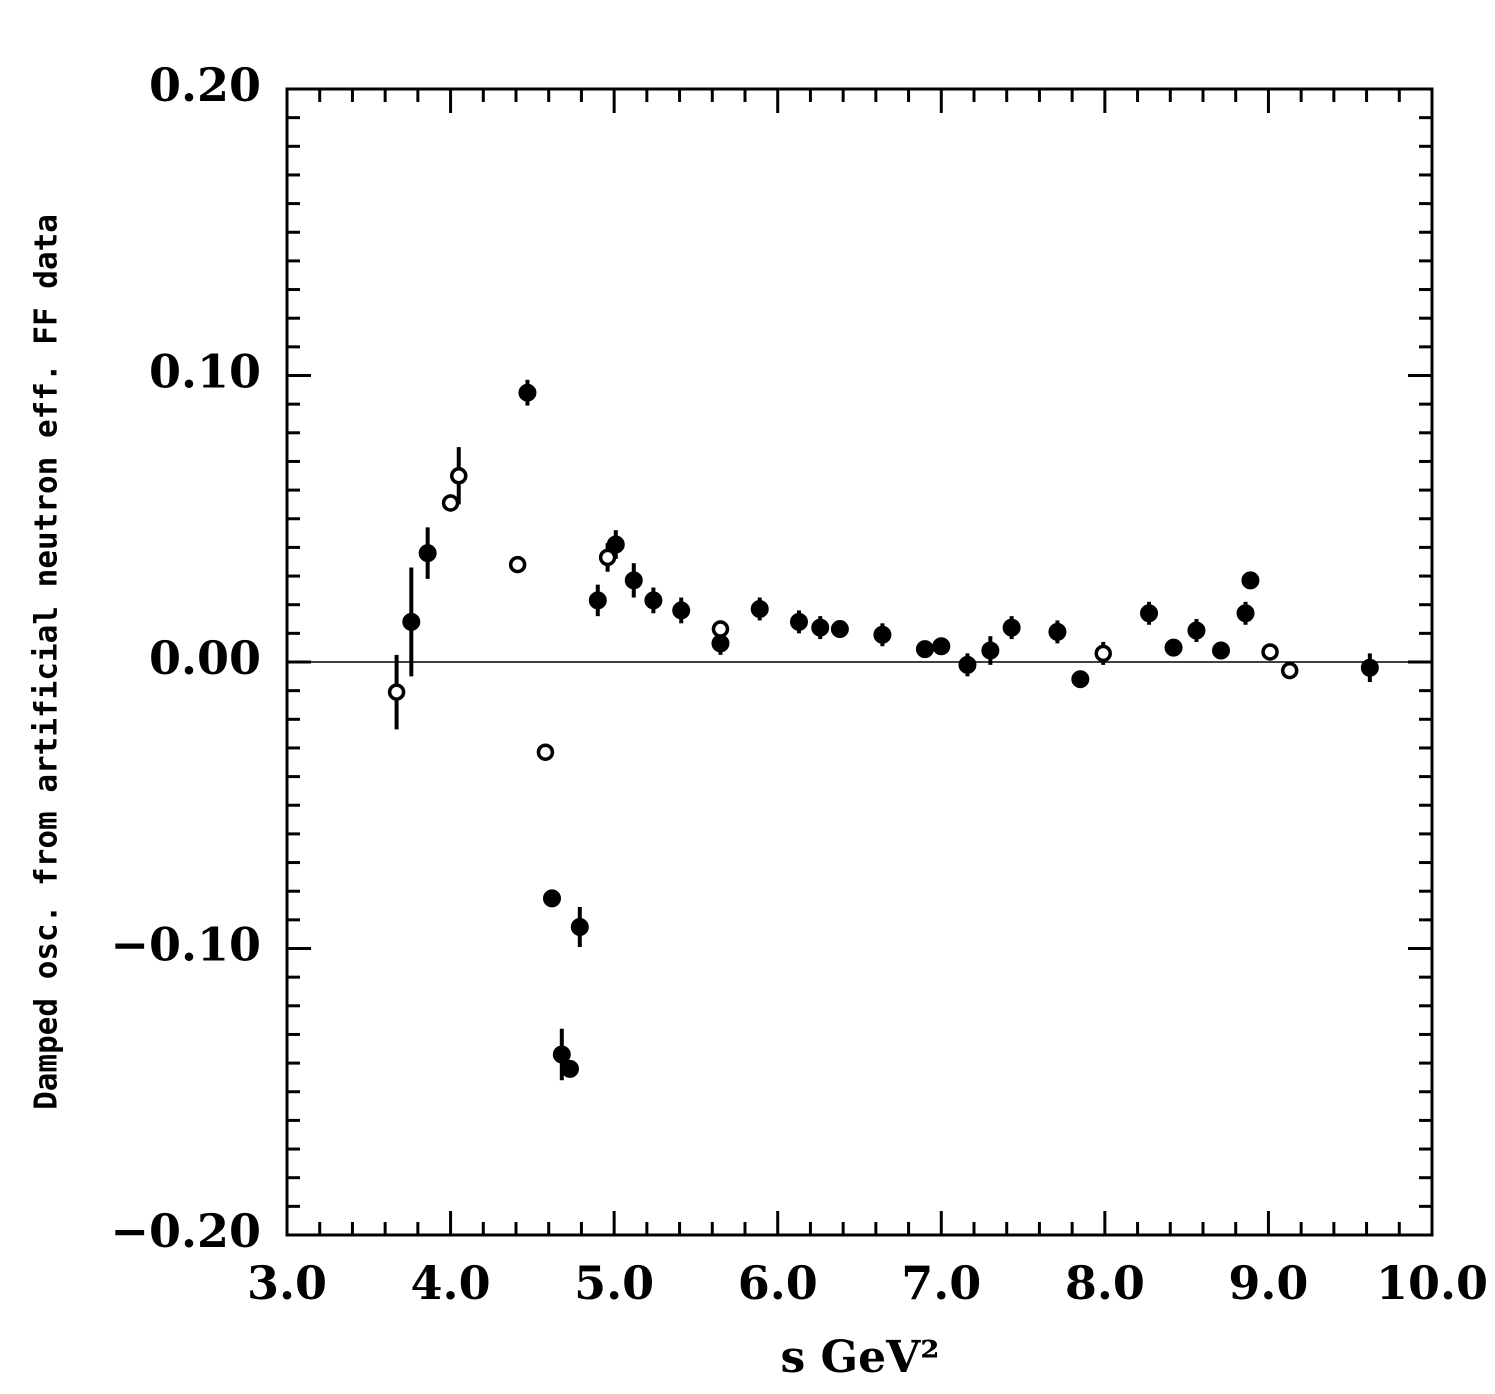  What do you see at coordinates (1268, 1283) in the screenshot?
I see `x-tick-label: 9.0` at bounding box center [1268, 1283].